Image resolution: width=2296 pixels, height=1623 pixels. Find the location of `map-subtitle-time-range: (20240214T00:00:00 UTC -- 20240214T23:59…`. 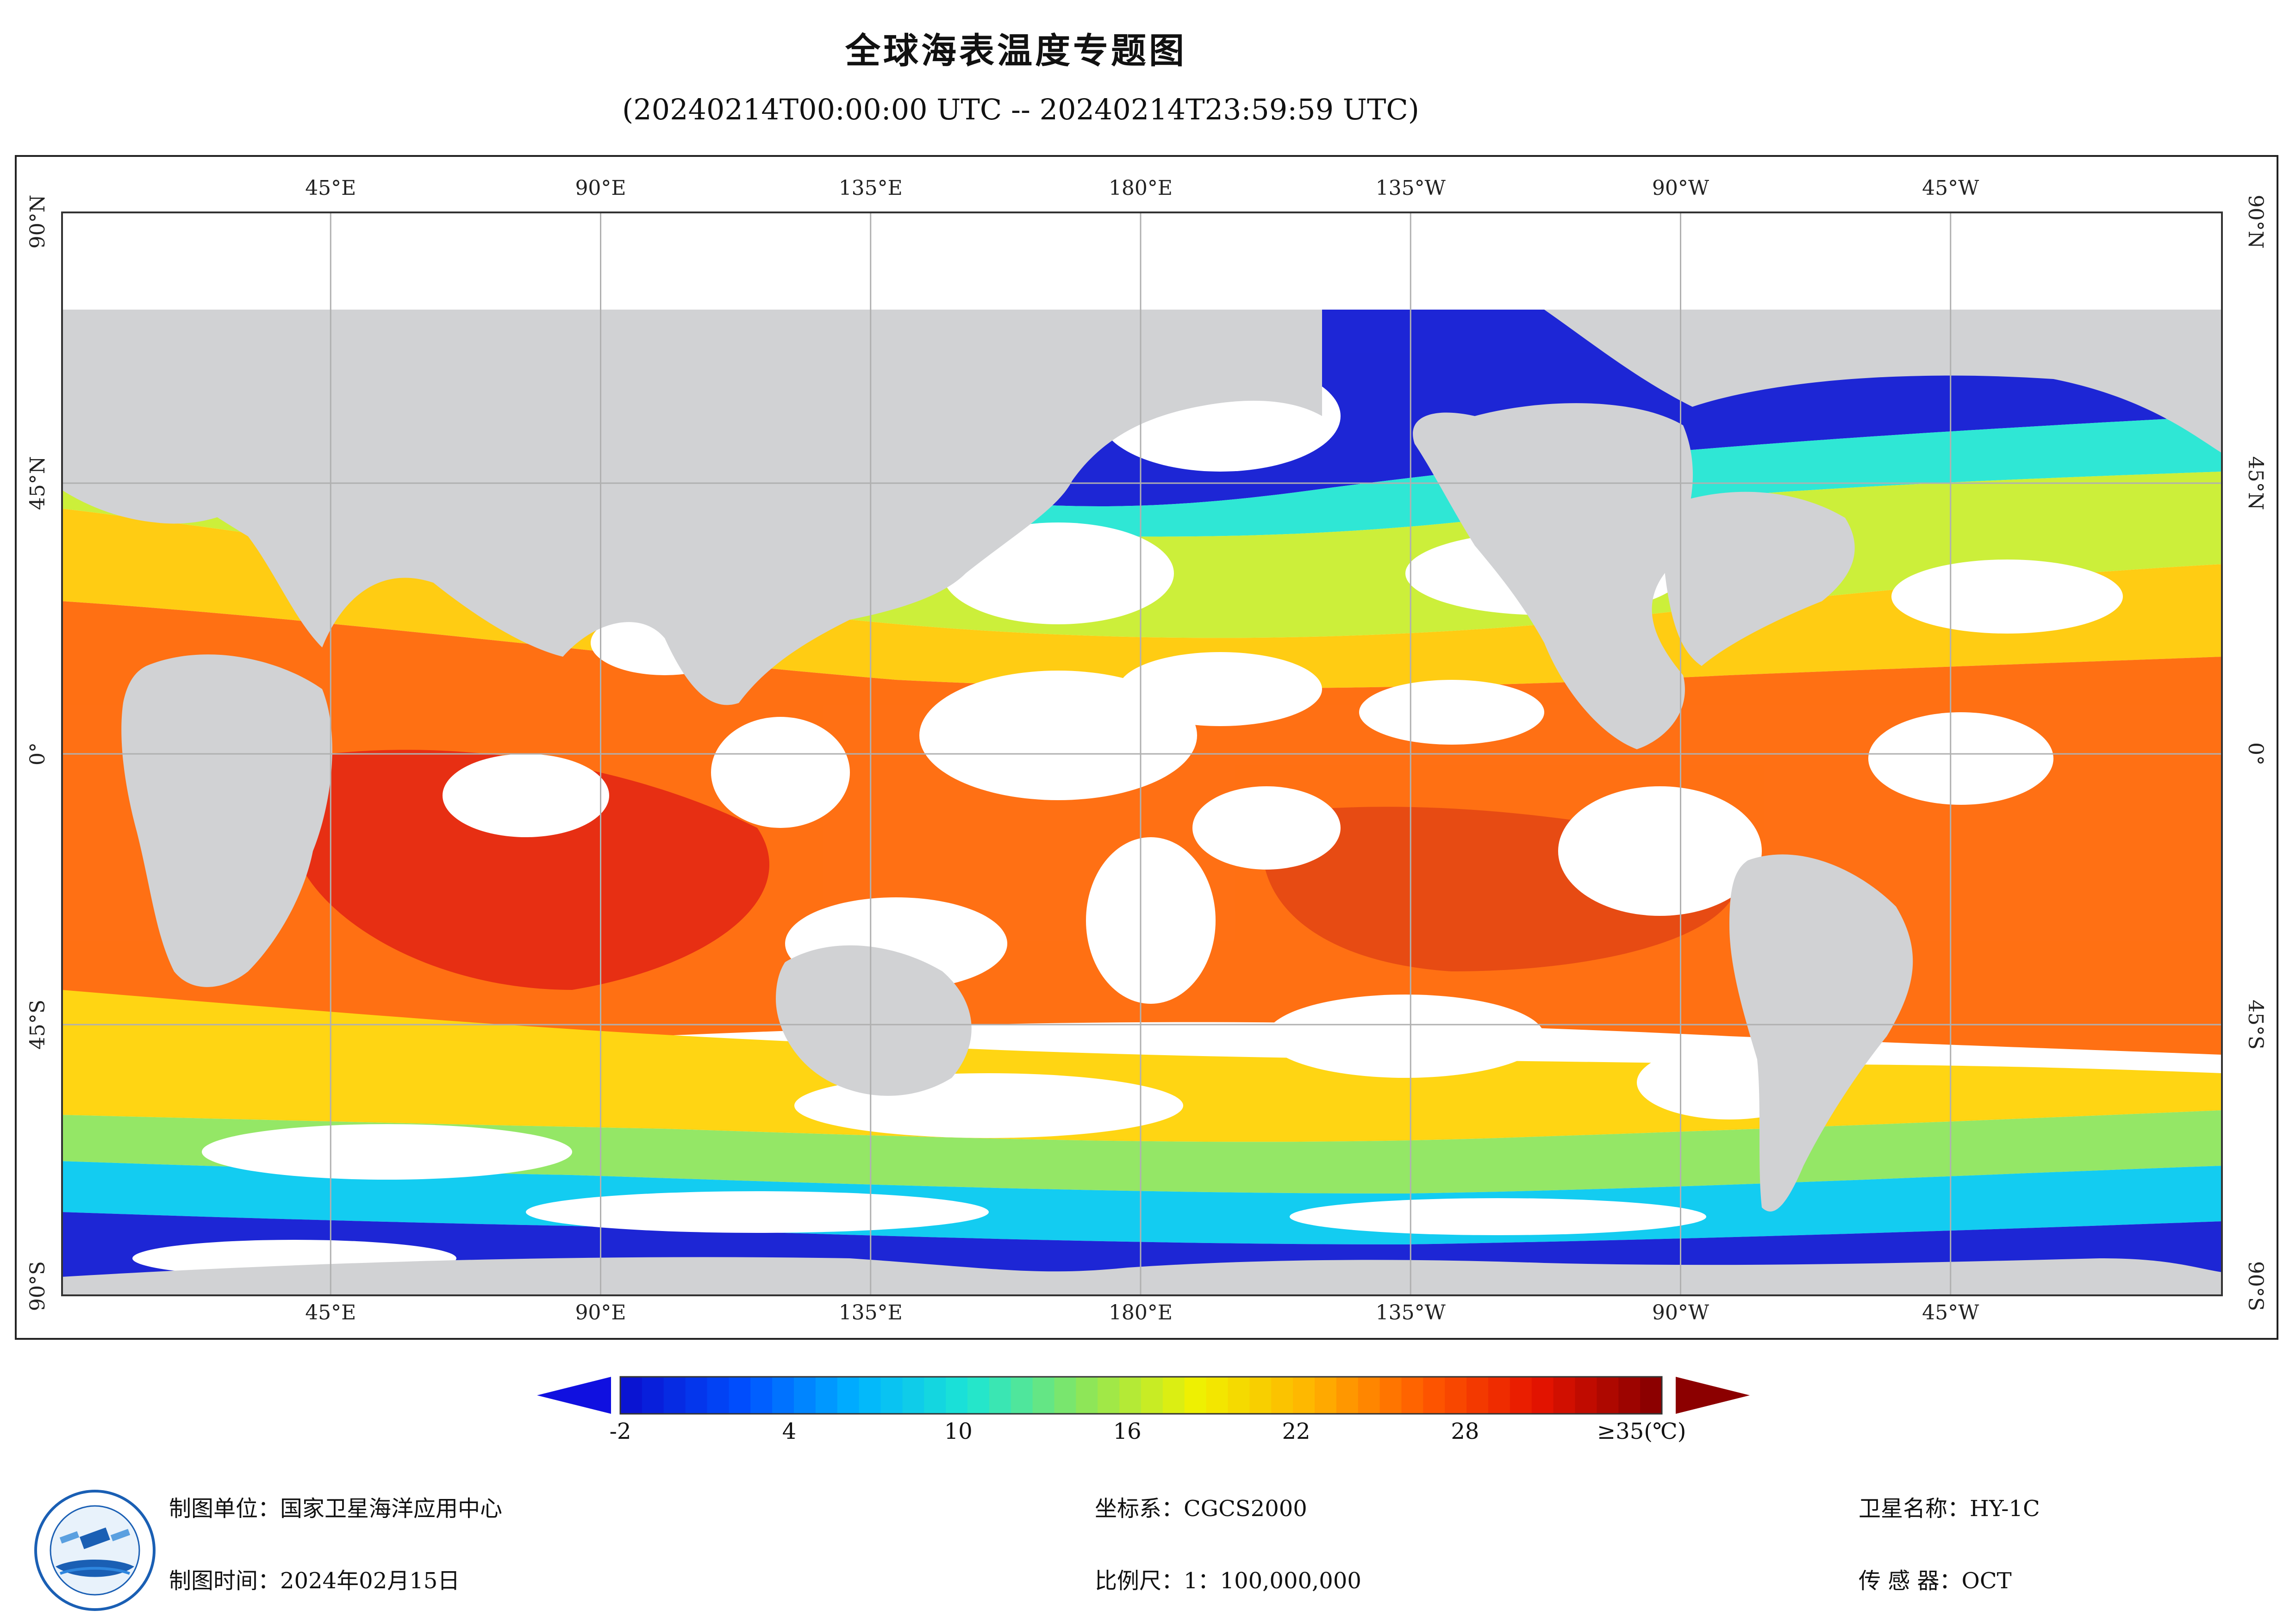

map-subtitle-time-range: (20240214T00:00:00 UTC -- 20240214T23:59… is located at coordinates (1020, 109).